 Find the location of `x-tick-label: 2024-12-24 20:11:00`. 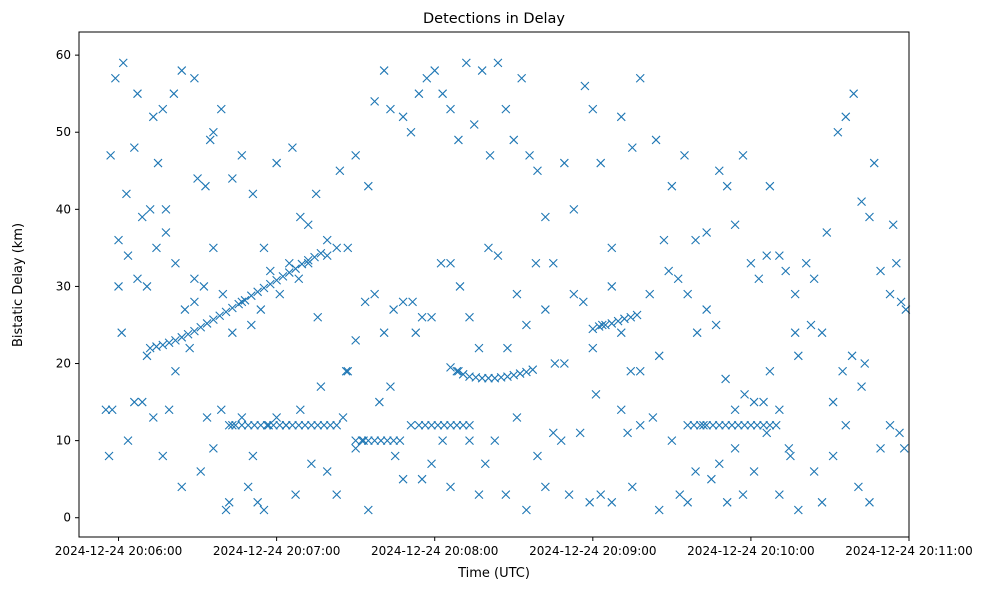

x-tick-label: 2024-12-24 20:11:00 is located at coordinates (908, 551).